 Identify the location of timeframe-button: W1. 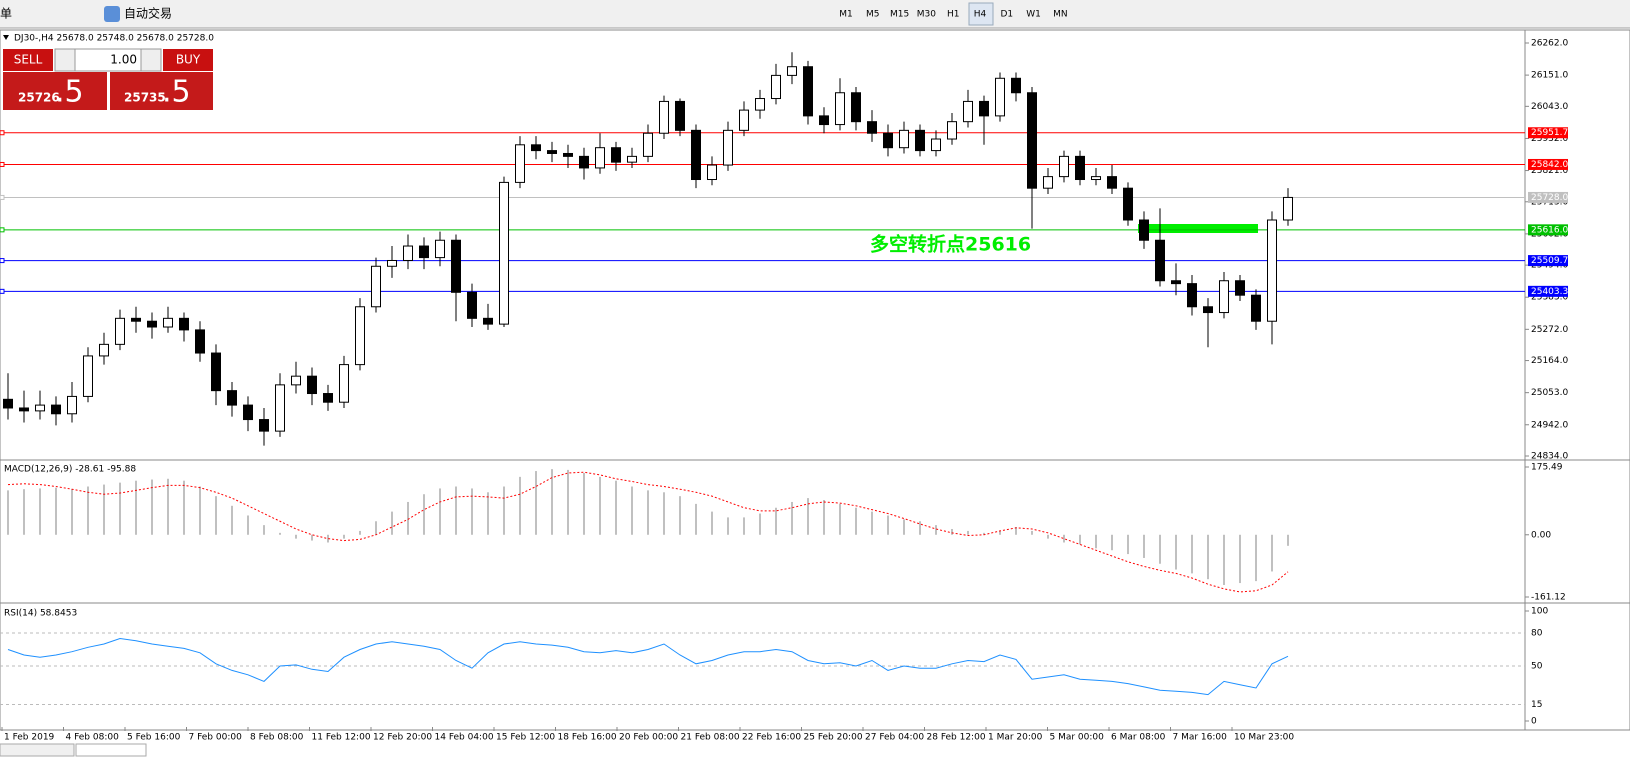
(1033, 15).